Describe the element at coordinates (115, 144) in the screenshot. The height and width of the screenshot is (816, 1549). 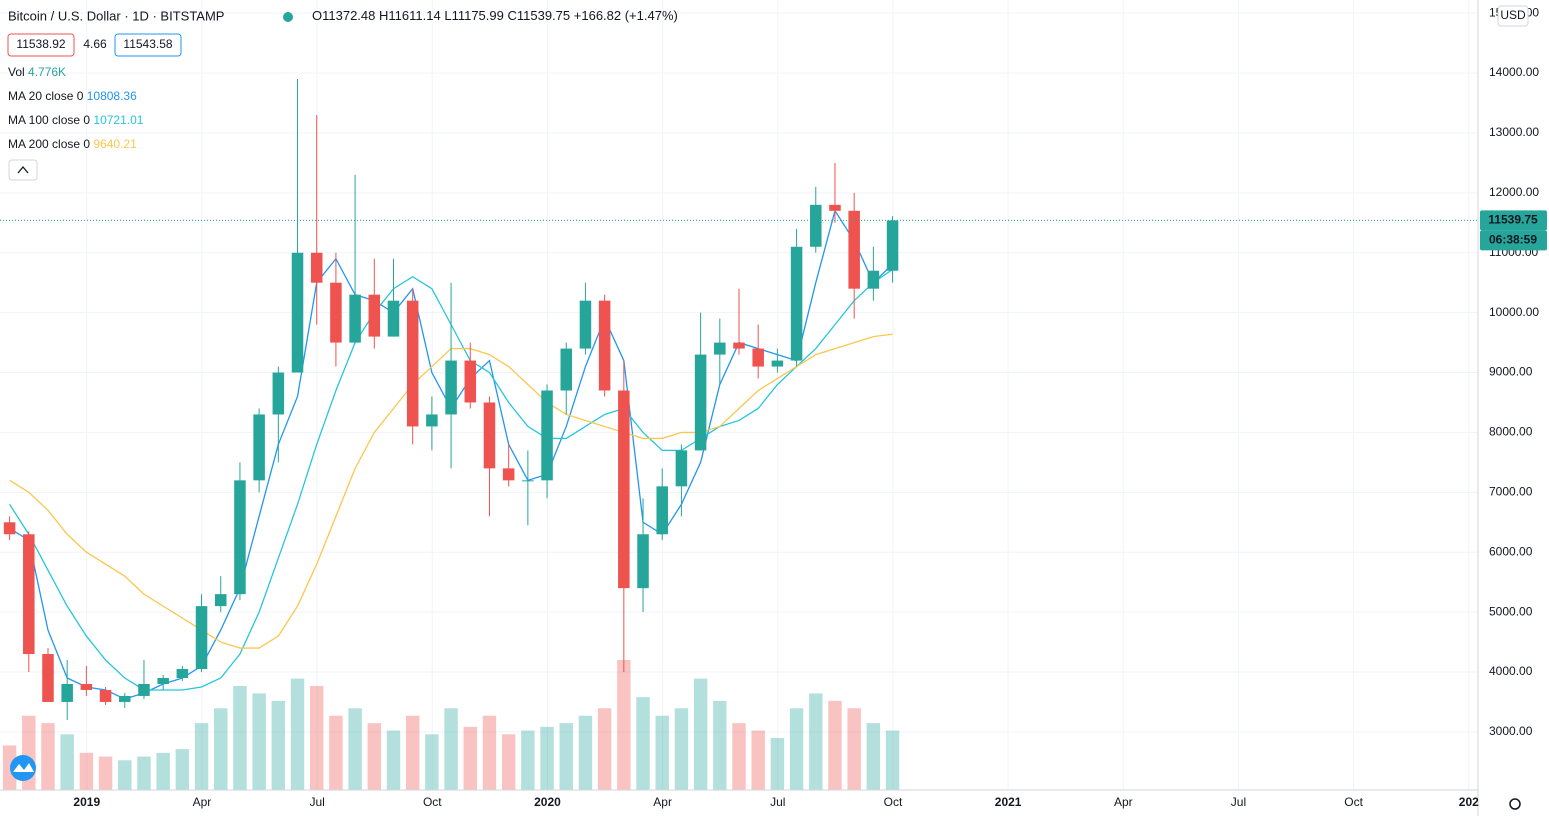
I see `ma-legend-value: 9640.21` at that location.